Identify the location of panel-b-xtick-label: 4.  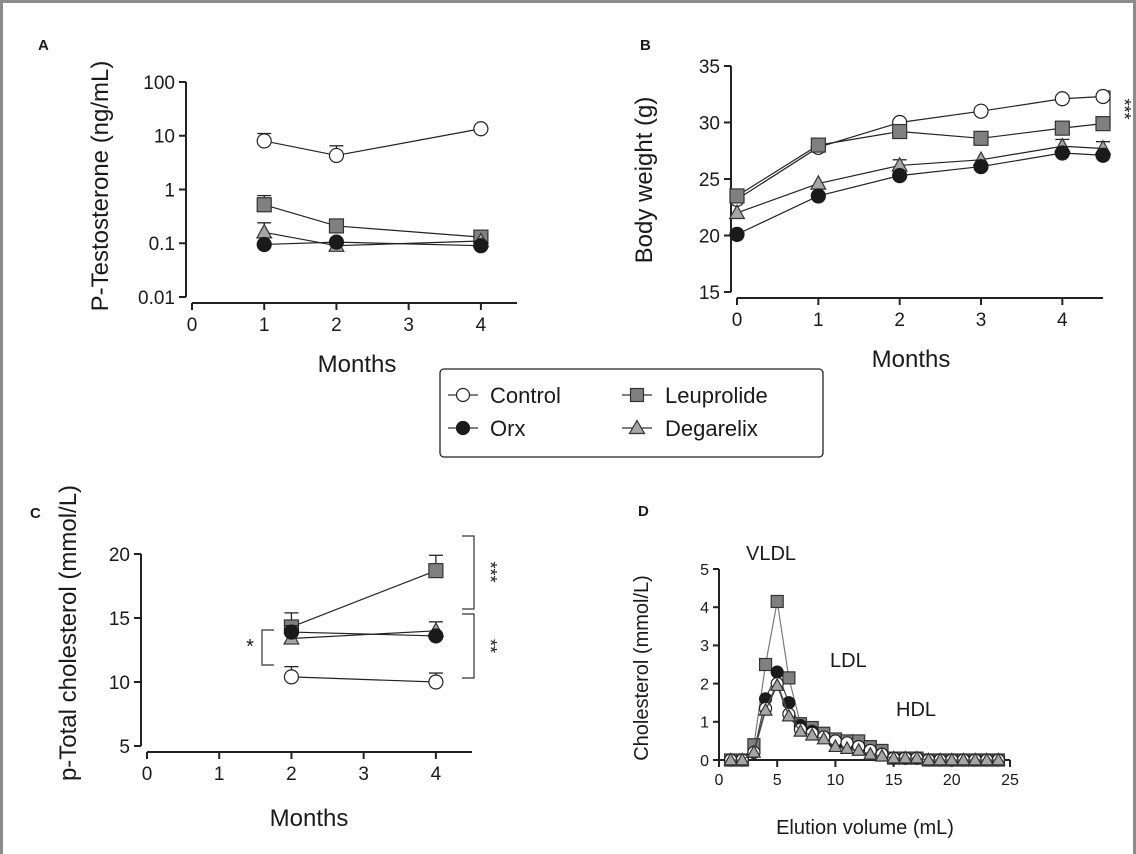
(1062, 320).